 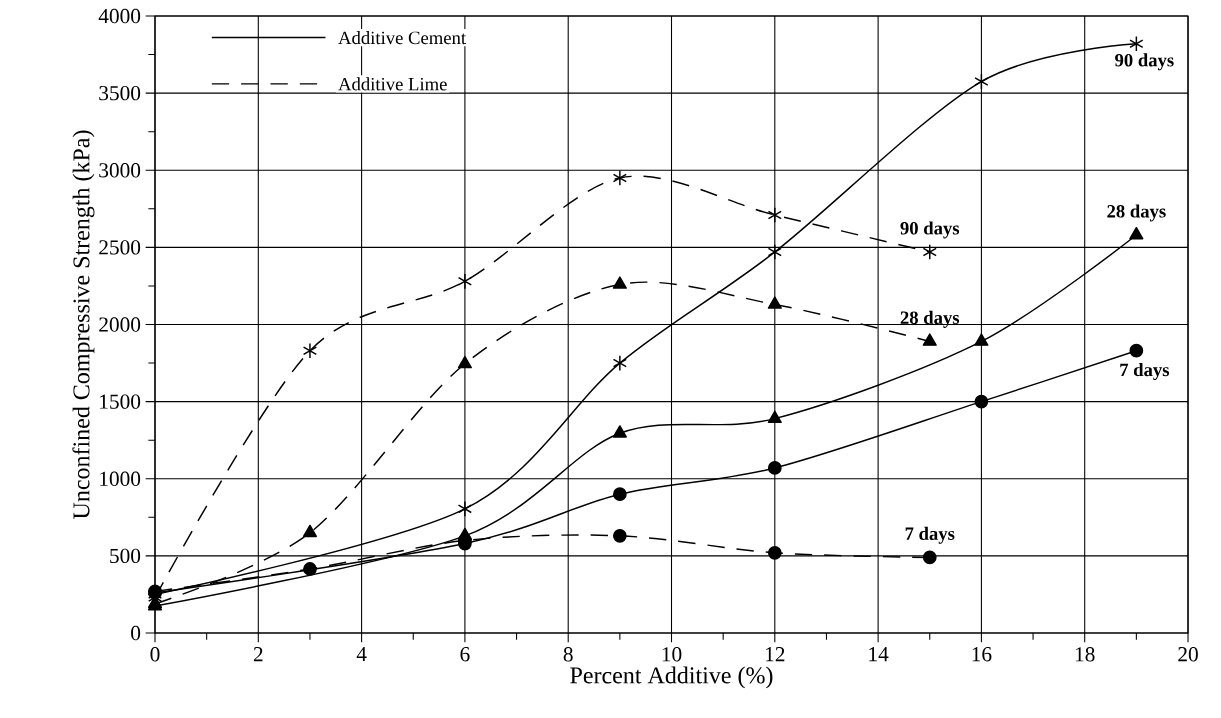 What do you see at coordinates (120, 247) in the screenshot?
I see `y-tick-label: 2500` at bounding box center [120, 247].